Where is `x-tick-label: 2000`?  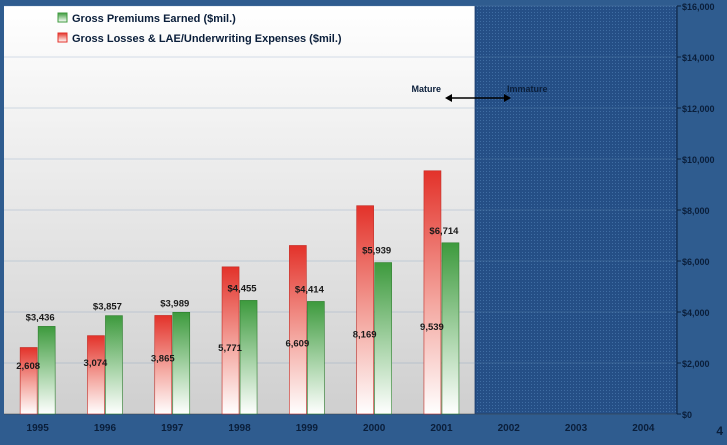 x-tick-label: 2000 is located at coordinates (374, 428).